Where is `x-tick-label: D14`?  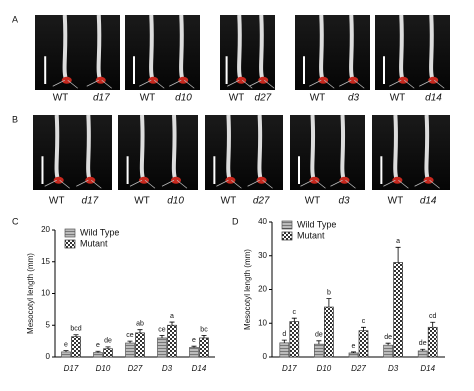
x-tick-label: D14 is located at coordinates (427, 368).